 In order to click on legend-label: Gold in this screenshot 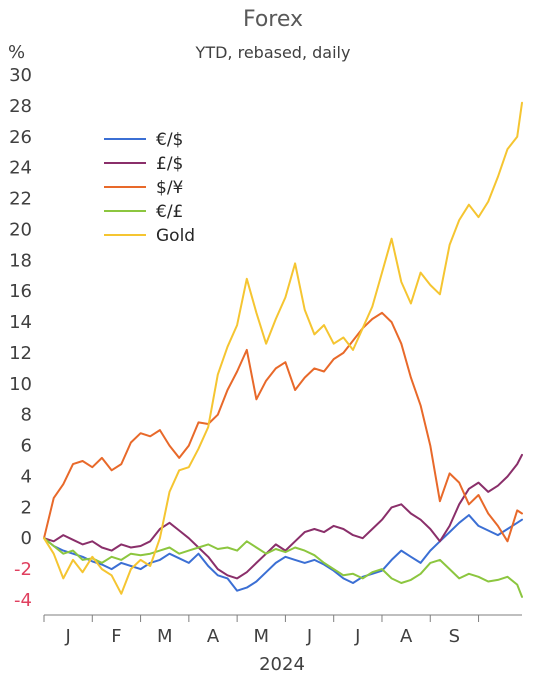, I will do `click(175, 236)`.